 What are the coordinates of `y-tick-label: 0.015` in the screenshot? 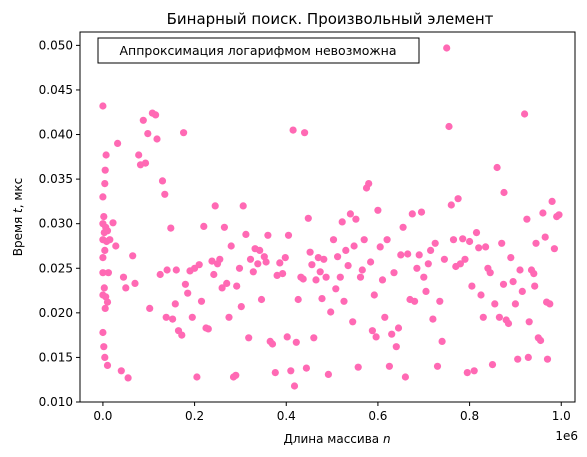 It's located at (56, 357).